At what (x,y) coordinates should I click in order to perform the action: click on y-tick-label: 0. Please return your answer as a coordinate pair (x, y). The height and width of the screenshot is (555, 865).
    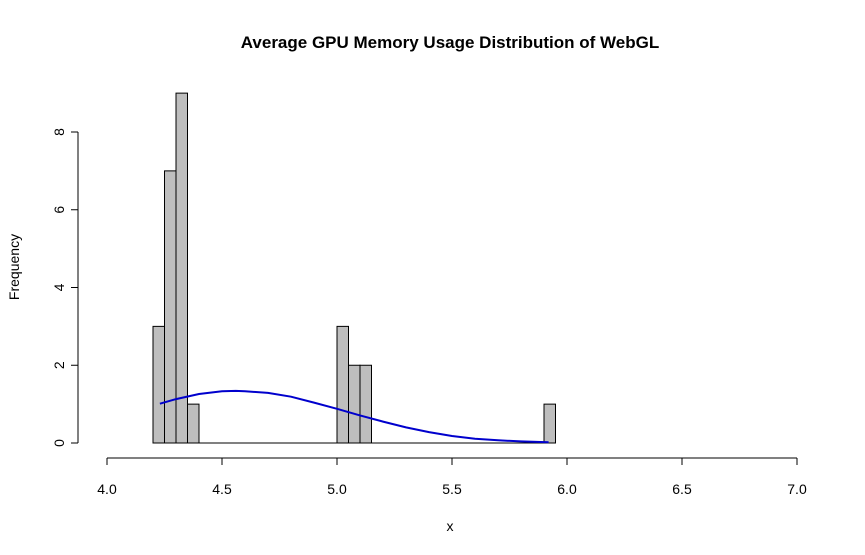
    Looking at the image, I should click on (59, 443).